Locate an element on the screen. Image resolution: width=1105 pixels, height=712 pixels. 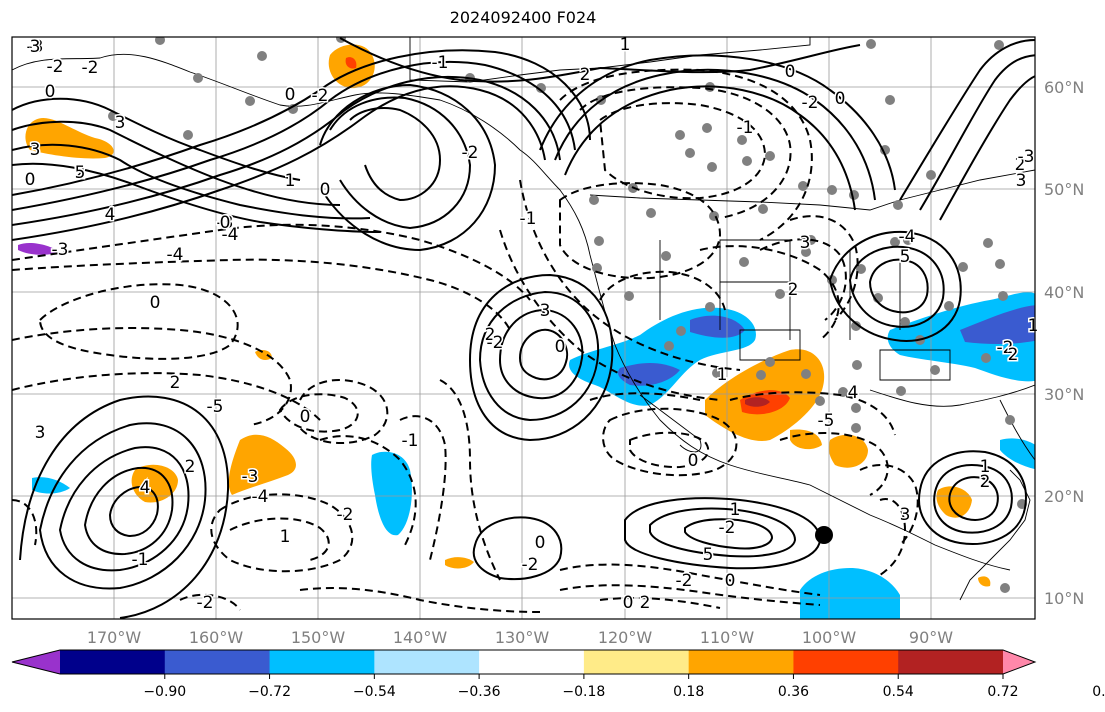
lon-tick-label: 110°W is located at coordinates (727, 637).